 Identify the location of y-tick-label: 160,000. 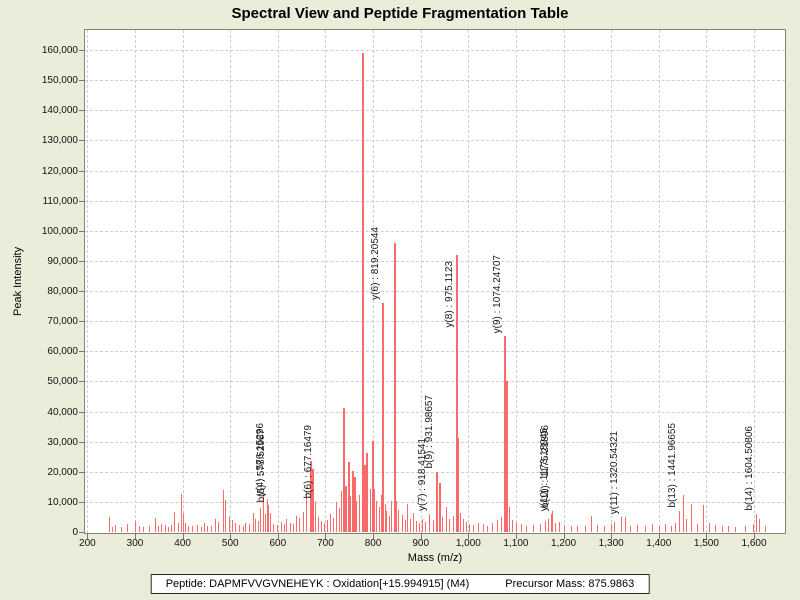
(59, 50).